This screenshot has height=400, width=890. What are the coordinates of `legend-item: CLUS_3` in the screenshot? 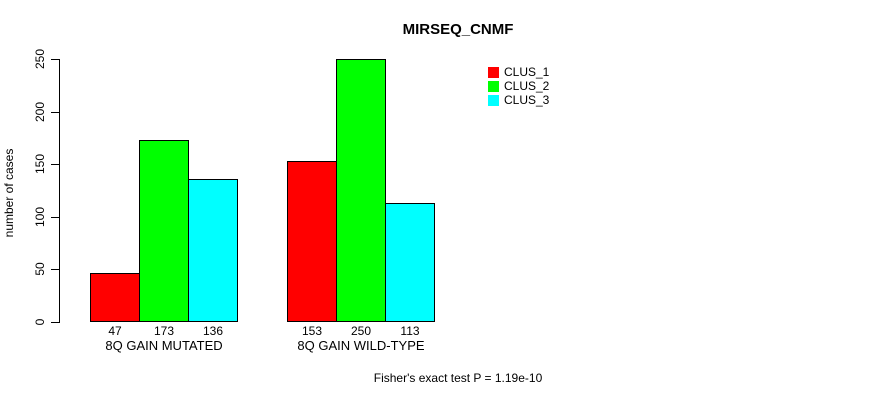 It's located at (518, 100).